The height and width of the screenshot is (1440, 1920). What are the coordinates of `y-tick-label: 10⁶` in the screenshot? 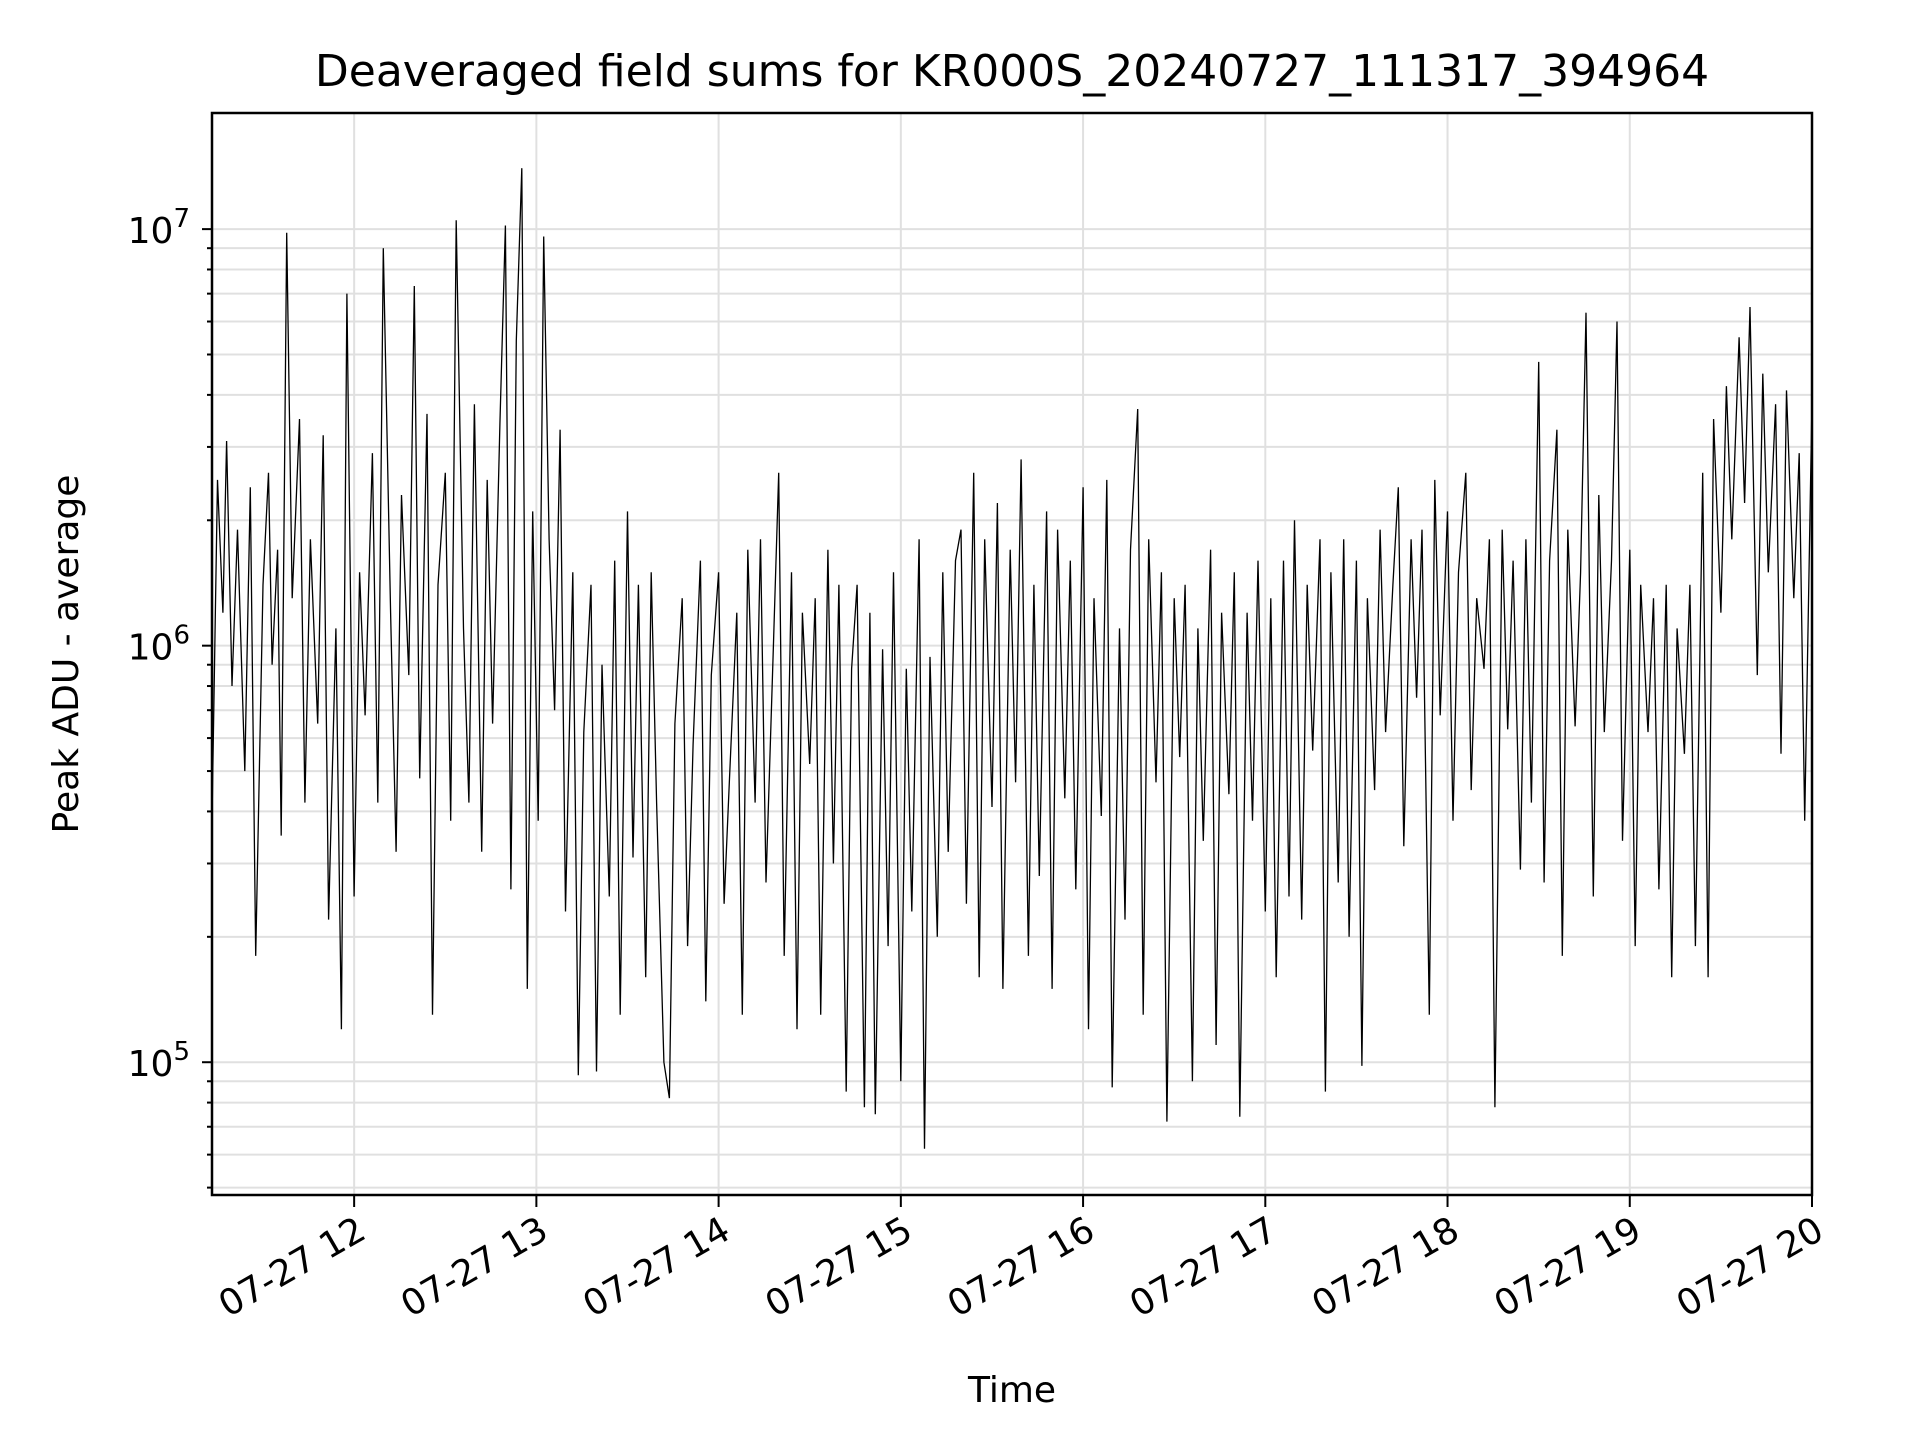 It's located at (159, 645).